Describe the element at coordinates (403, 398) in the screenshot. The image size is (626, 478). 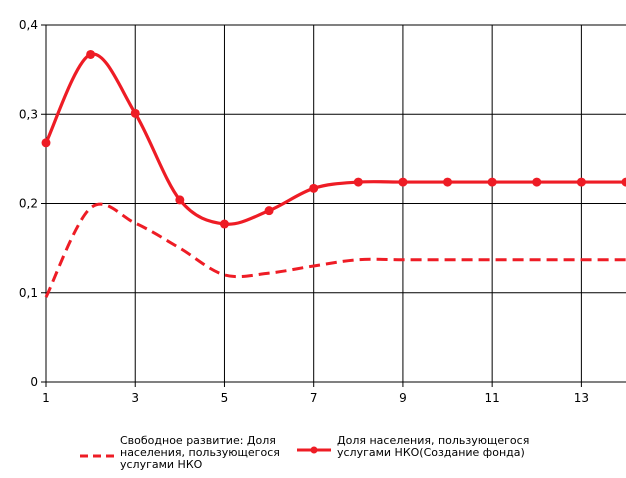
I see `x-tick-label-9: 9` at that location.